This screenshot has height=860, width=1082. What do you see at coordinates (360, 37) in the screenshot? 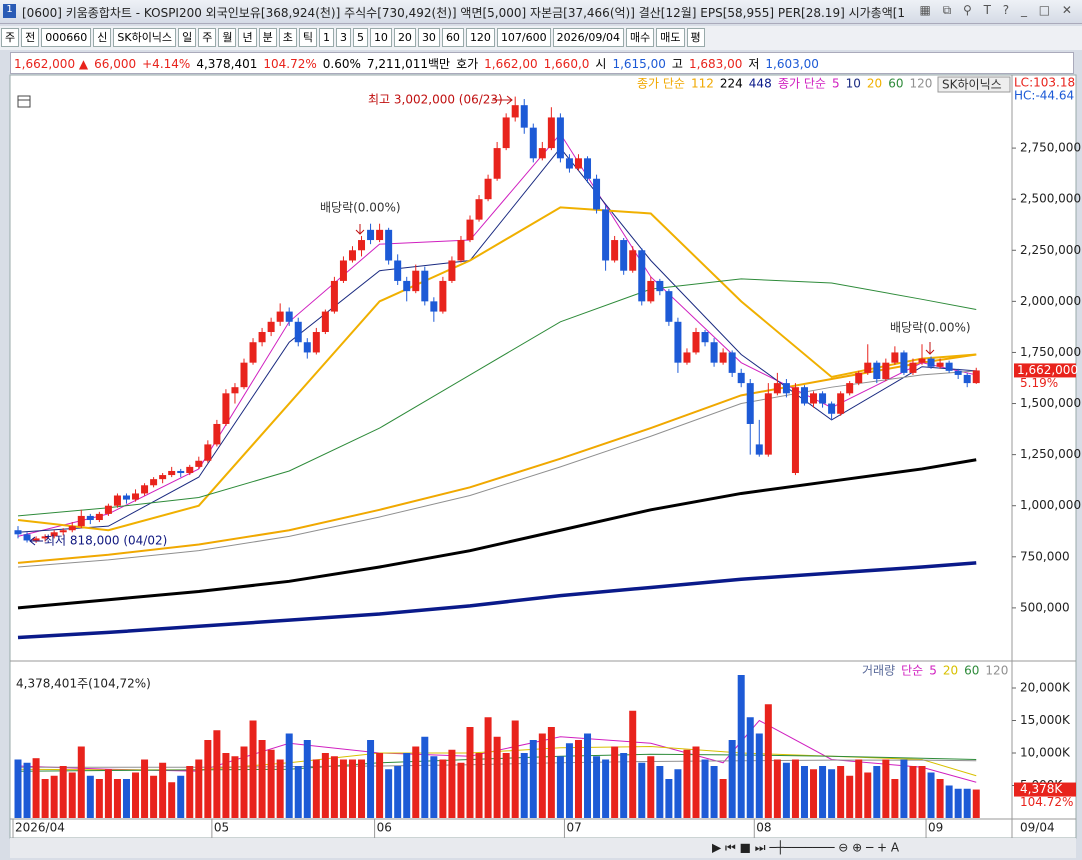
I see `toolbar-button: 5` at bounding box center [360, 37].